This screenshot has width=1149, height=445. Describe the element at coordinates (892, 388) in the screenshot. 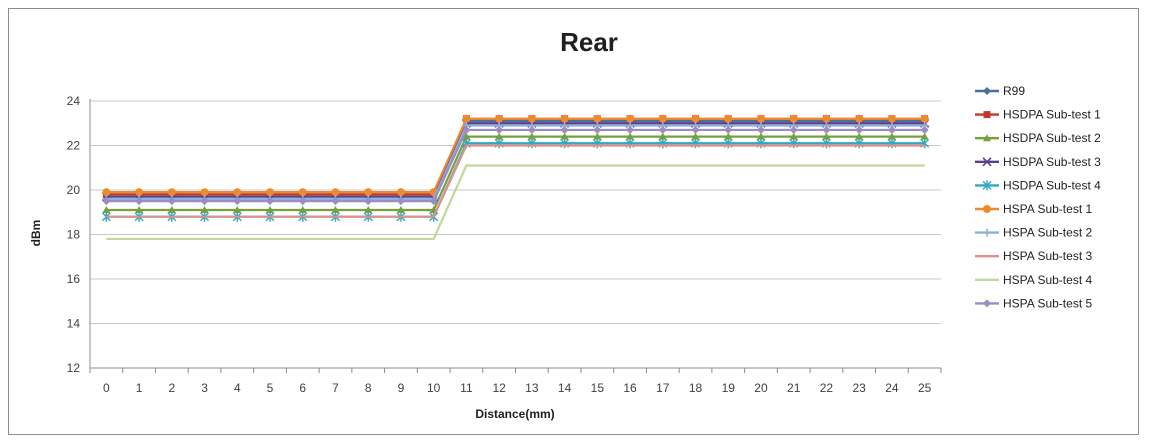

I see `x-tick-label: 24` at that location.